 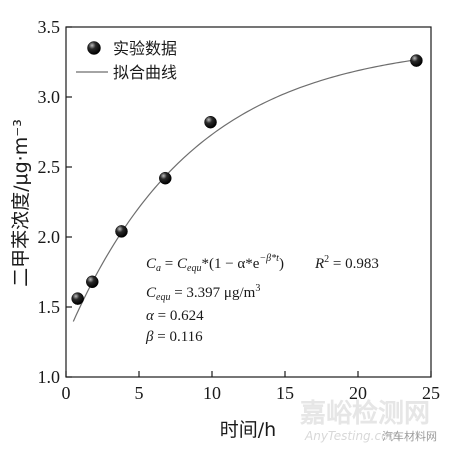 What do you see at coordinates (212, 393) in the screenshot?
I see `x-tick-label: 10` at bounding box center [212, 393].